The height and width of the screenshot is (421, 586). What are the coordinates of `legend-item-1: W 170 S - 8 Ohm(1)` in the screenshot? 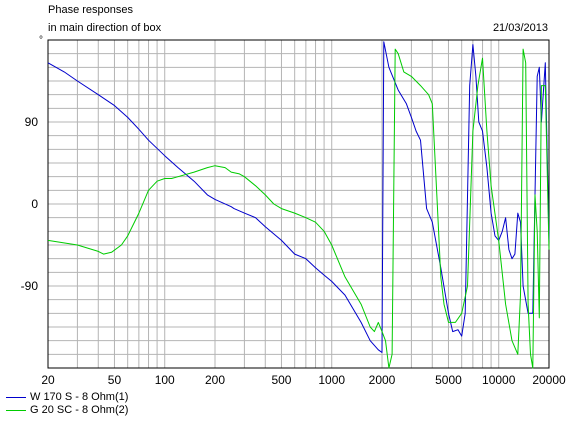 It's located at (67, 397).